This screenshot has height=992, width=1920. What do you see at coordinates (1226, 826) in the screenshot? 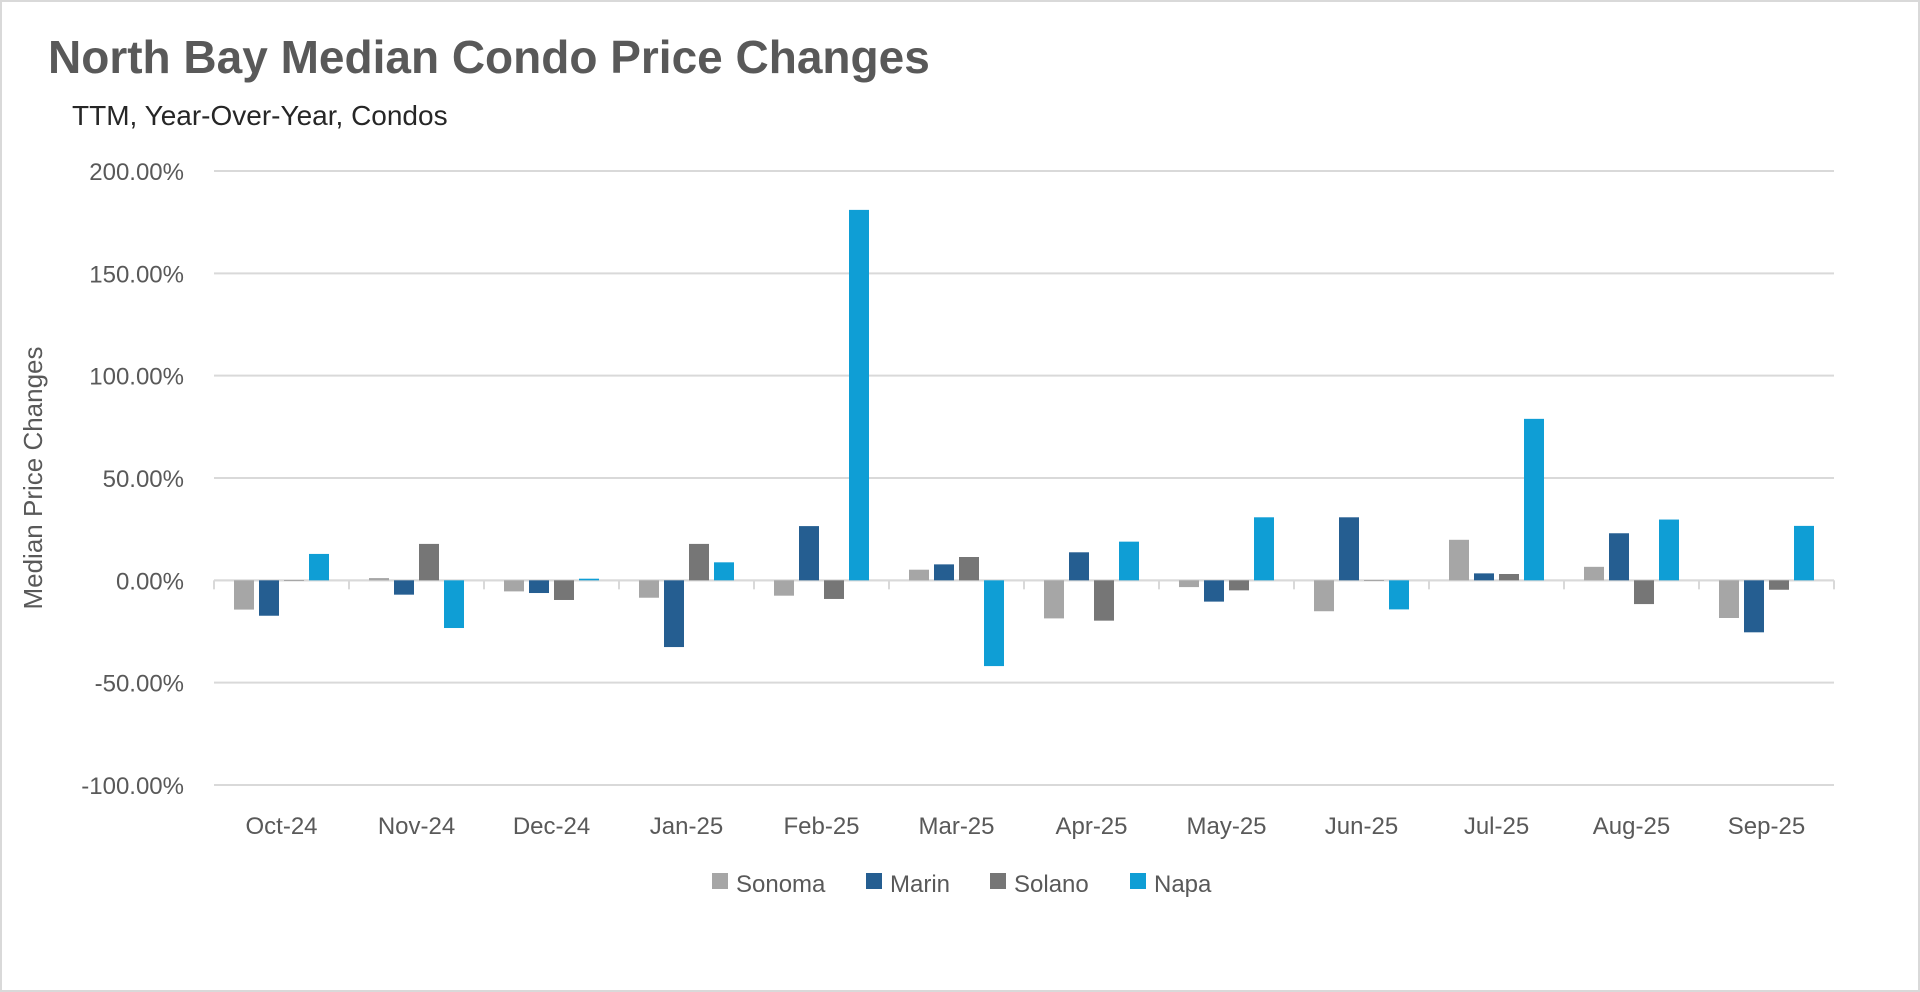
I see `x-tick-label: May-25` at bounding box center [1226, 826].